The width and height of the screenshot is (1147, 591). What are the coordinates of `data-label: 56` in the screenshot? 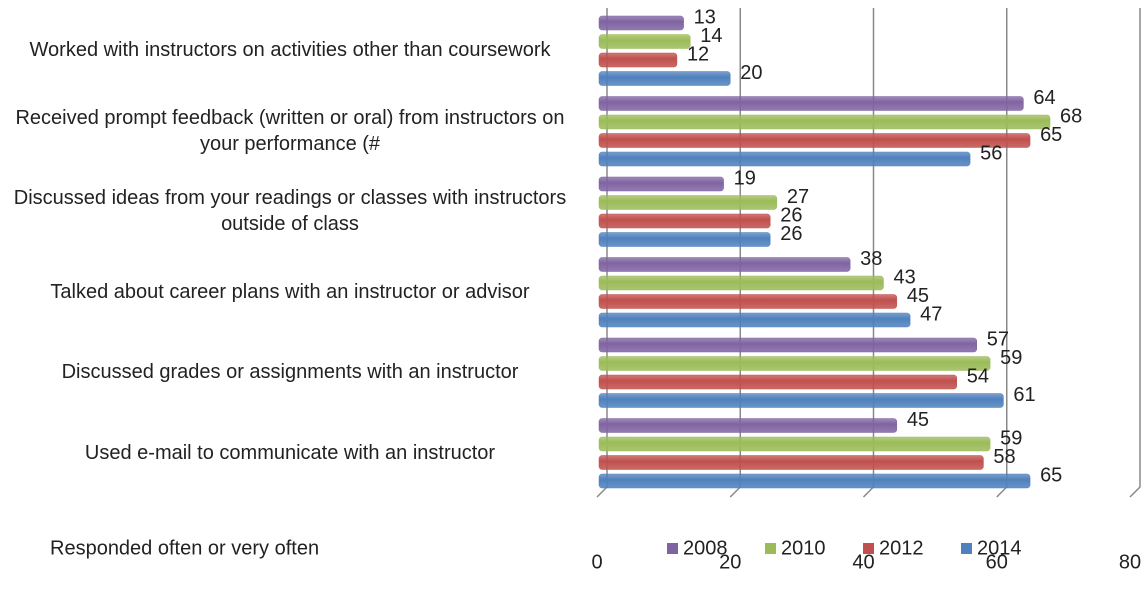 It's located at (991, 153).